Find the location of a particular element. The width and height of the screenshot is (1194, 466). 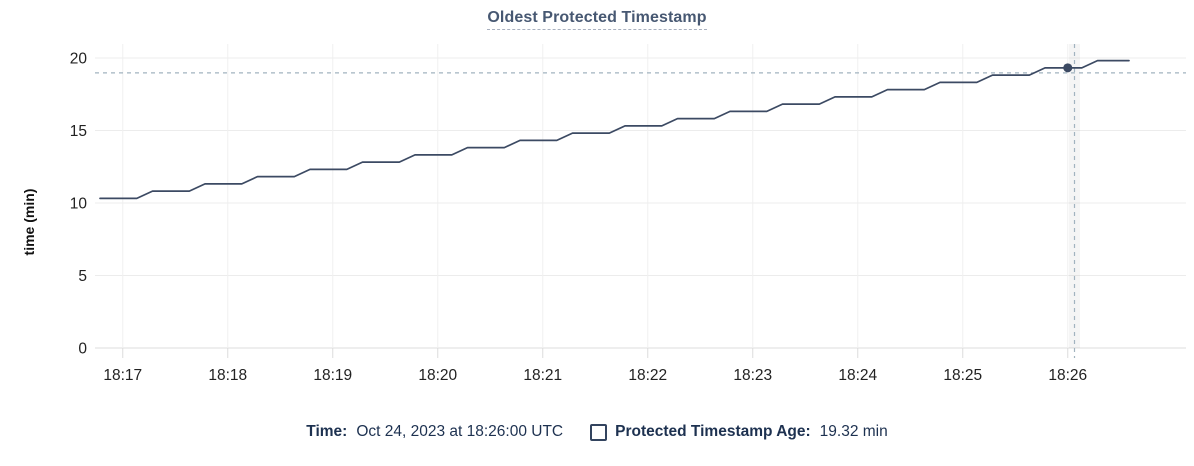

y-tick-label: 5 is located at coordinates (82, 276).